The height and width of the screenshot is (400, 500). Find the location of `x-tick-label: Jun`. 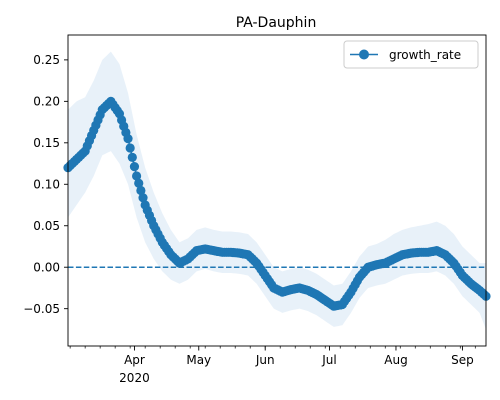

x-tick-label: Jun is located at coordinates (265, 360).